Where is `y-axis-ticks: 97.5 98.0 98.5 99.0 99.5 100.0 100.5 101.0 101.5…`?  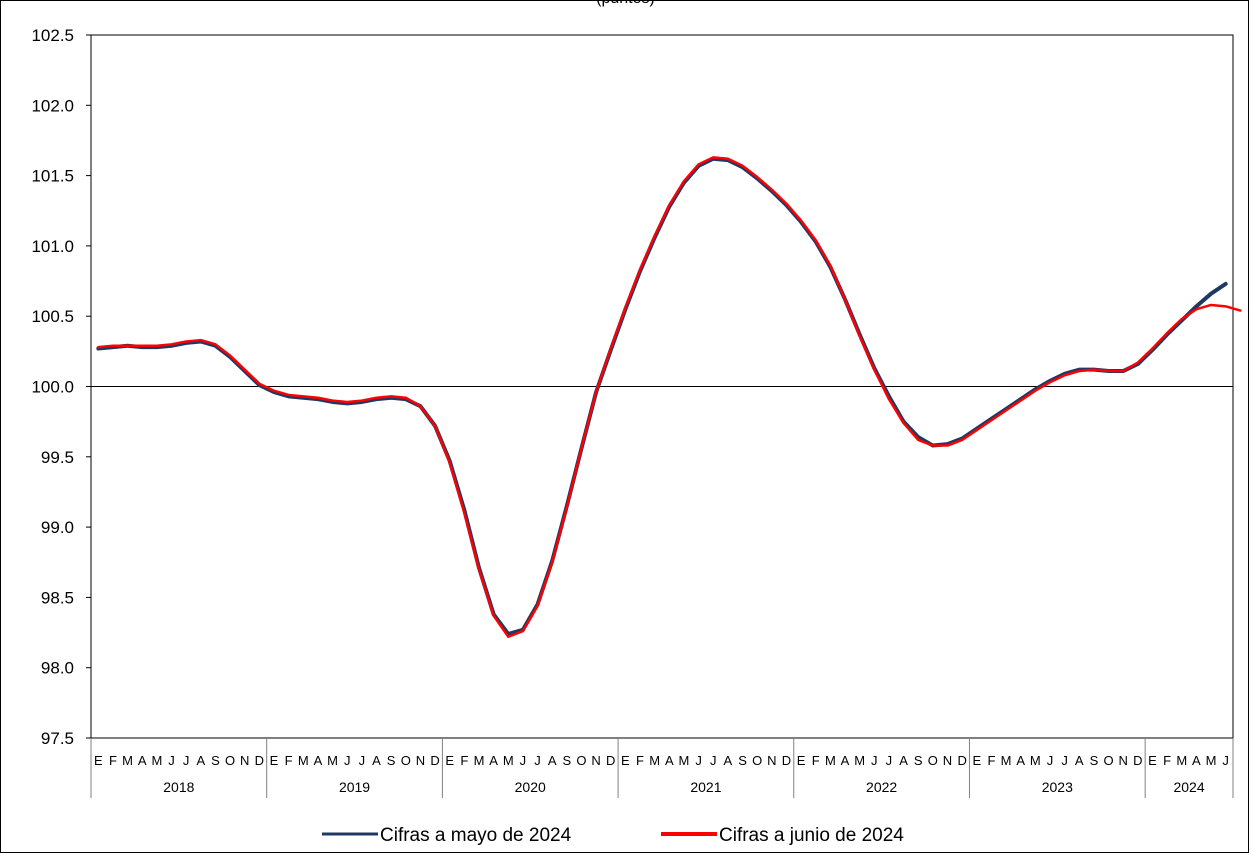
y-axis-ticks: 97.5 98.0 98.5 99.0 99.5 100.0 100.5 101.0 101.5… is located at coordinates (61, 387).